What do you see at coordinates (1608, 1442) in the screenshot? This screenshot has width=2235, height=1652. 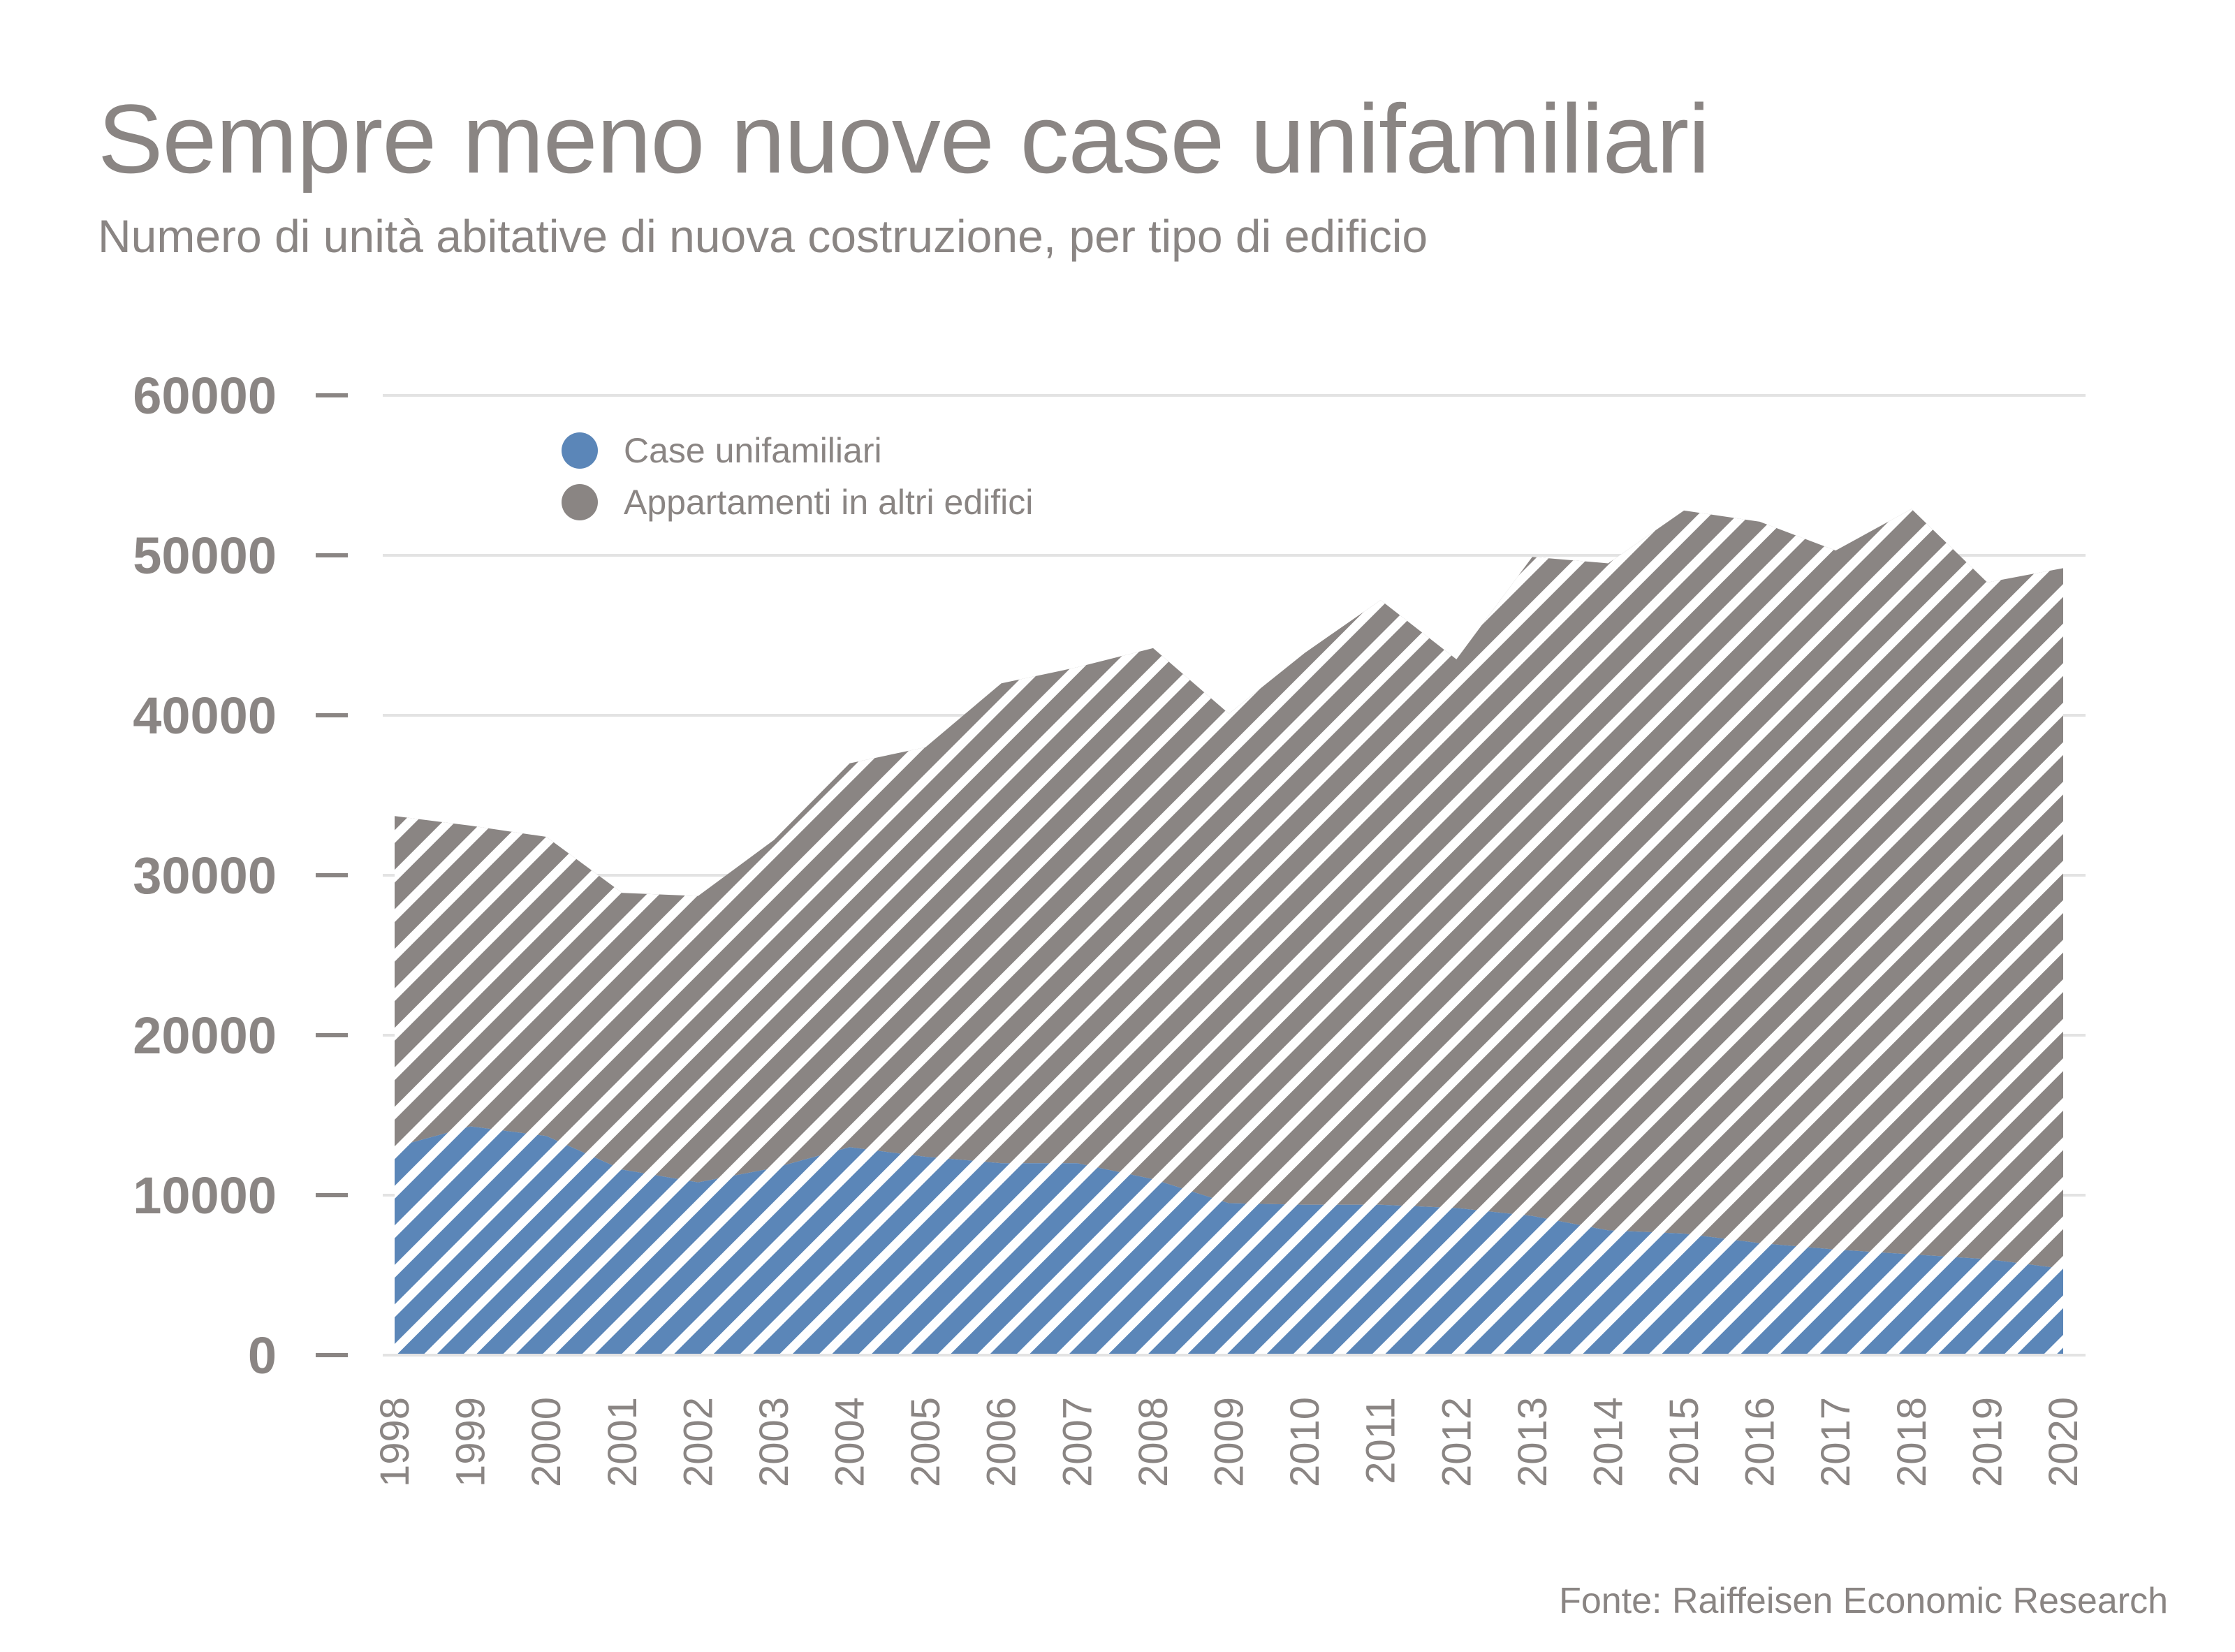 I see `x-tick-label: 2014` at bounding box center [1608, 1442].